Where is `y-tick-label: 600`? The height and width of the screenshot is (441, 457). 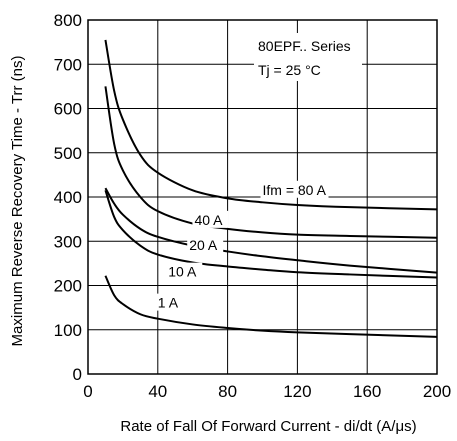
y-tick-label: 600 is located at coordinates (68, 109).